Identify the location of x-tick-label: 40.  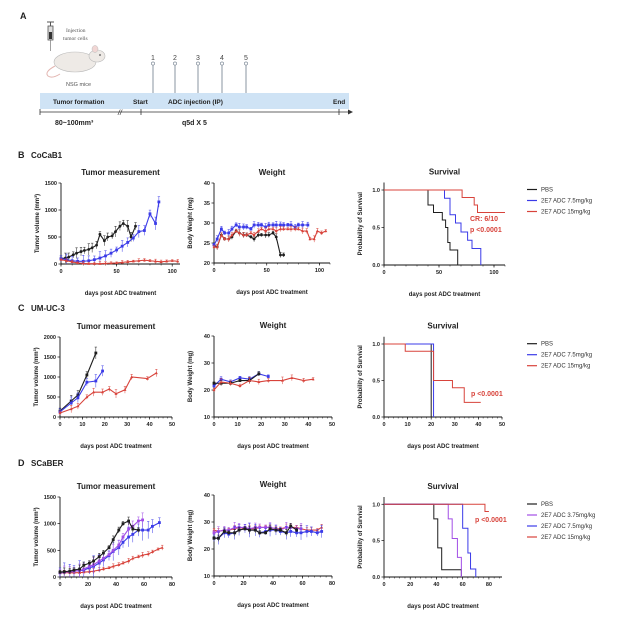
(150, 425).